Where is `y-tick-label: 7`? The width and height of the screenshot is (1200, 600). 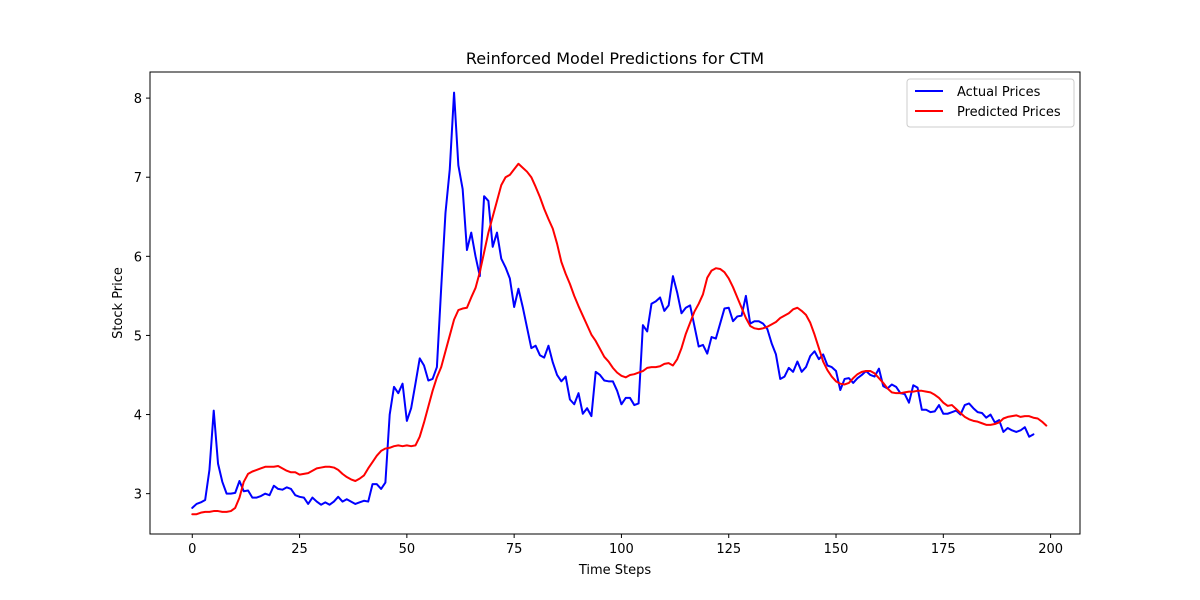
y-tick-label: 7 is located at coordinates (138, 178).